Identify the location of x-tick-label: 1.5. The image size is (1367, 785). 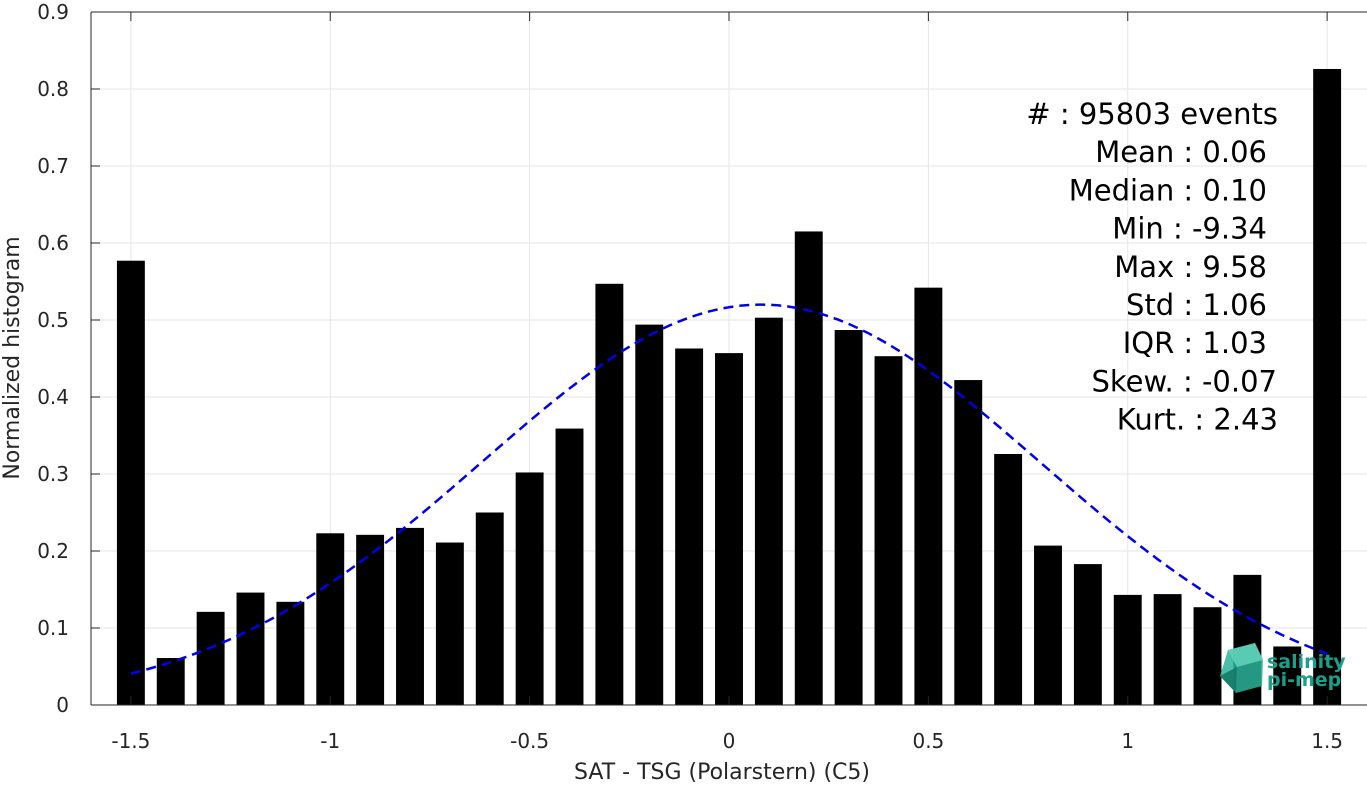
(1327, 741).